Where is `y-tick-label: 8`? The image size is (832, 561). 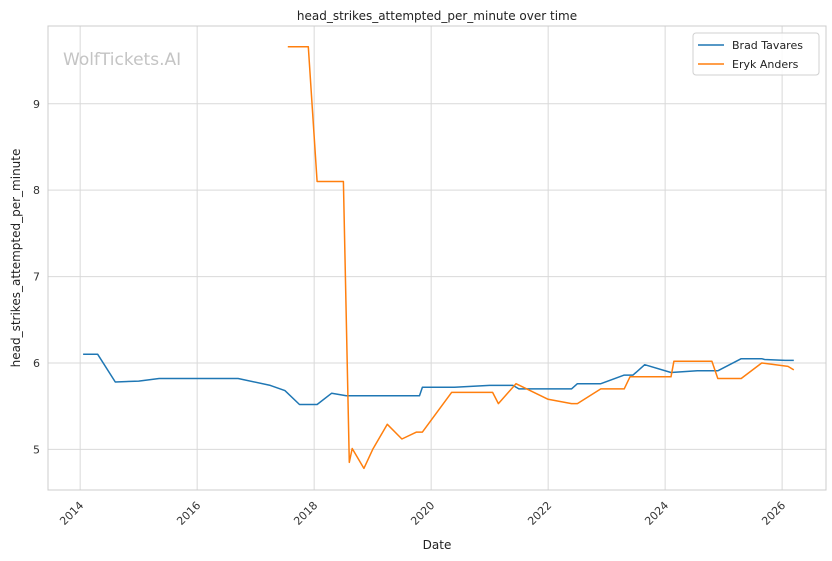
y-tick-label: 8 is located at coordinates (36, 190).